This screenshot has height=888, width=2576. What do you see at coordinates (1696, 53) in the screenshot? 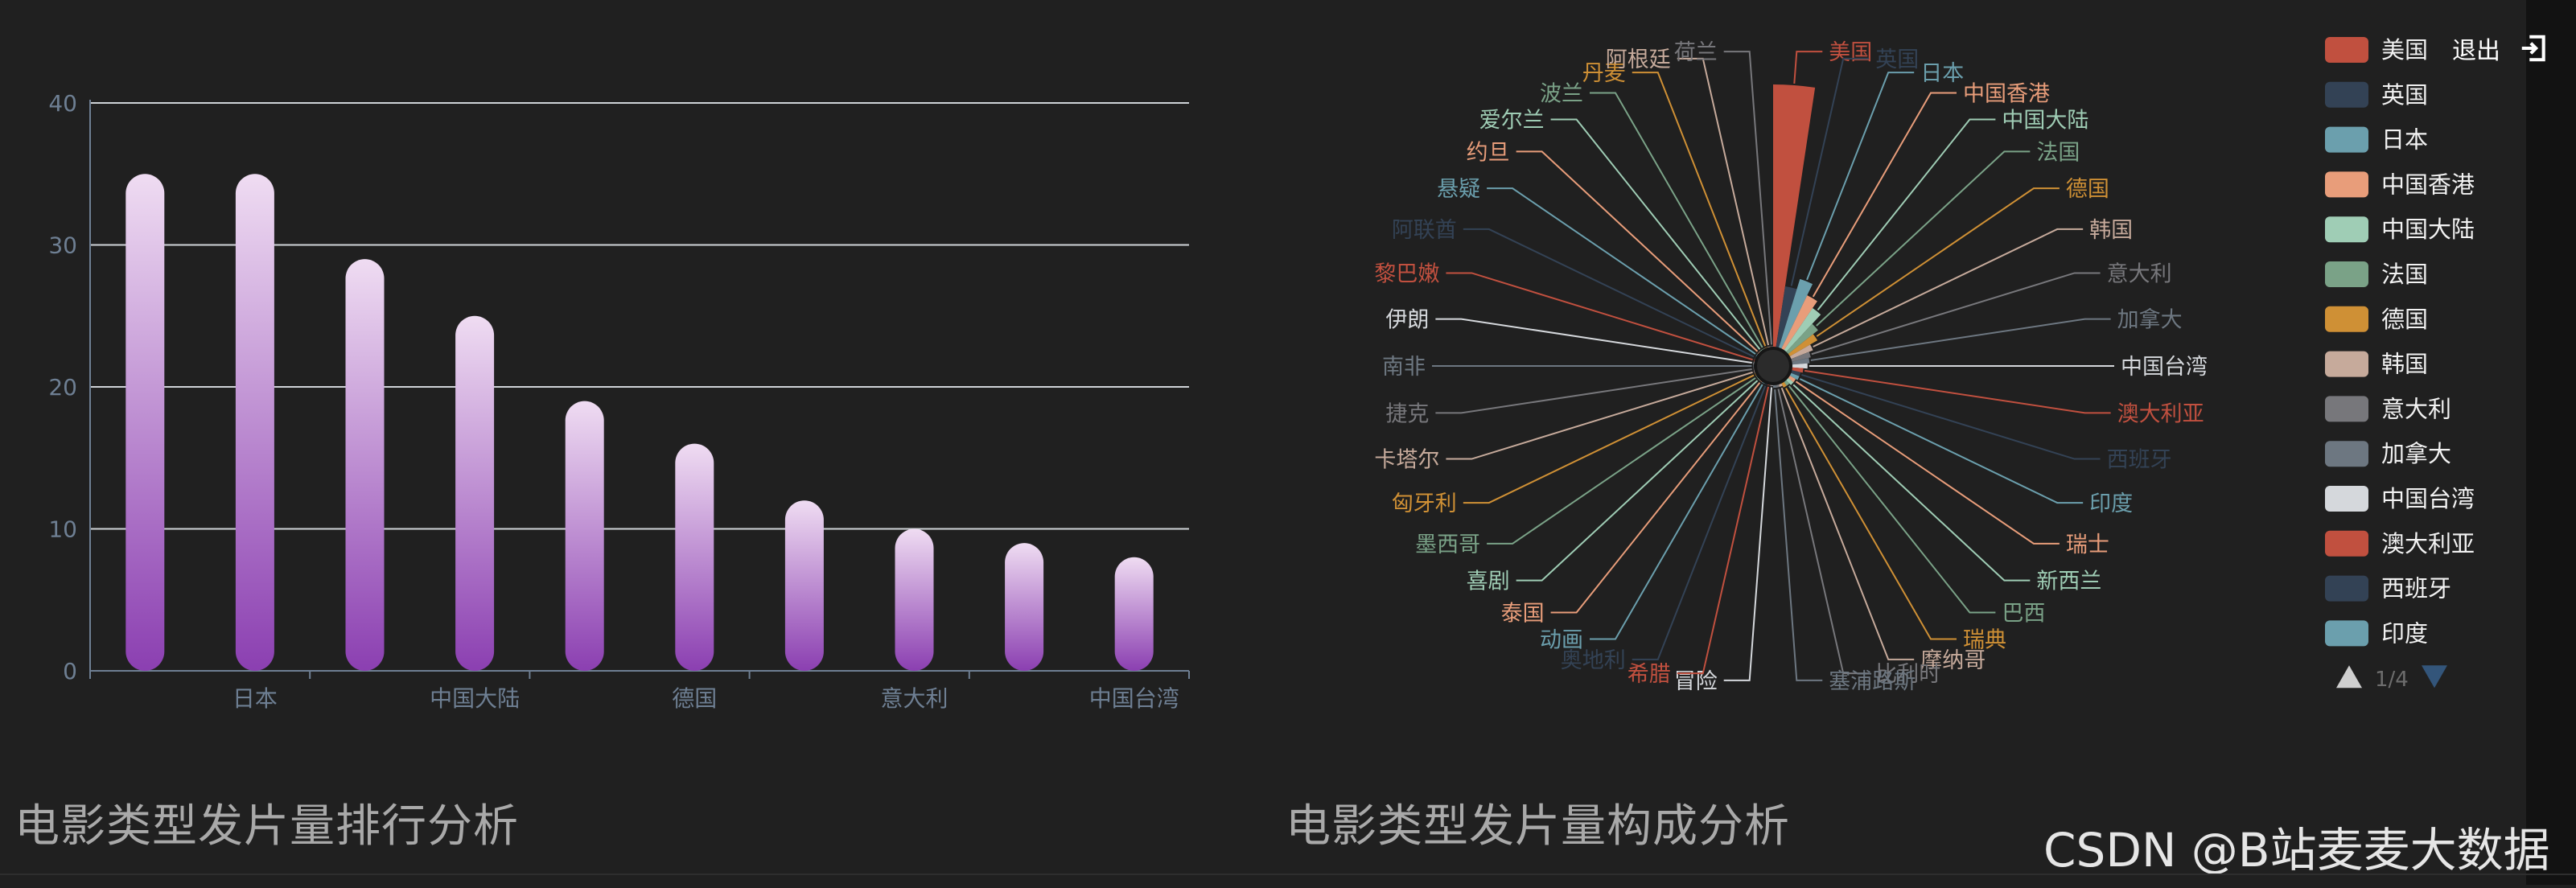
I see `slice-label: 荷兰` at bounding box center [1696, 53].